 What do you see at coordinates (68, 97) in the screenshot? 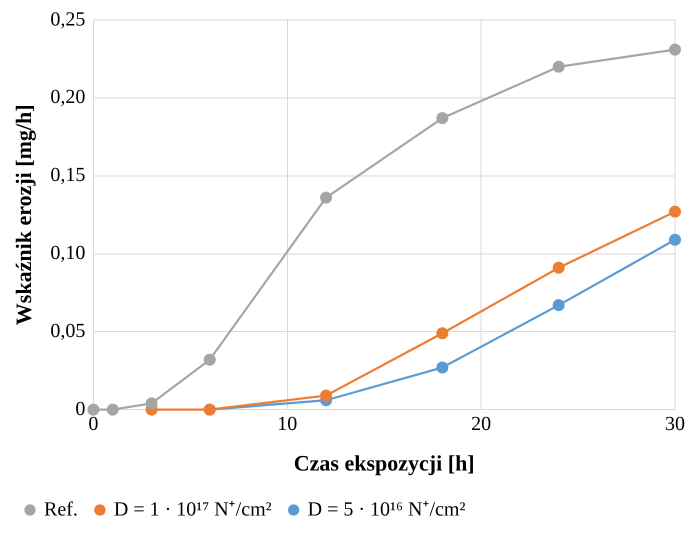
I see `y-tick-label: 0,20` at bounding box center [68, 97].